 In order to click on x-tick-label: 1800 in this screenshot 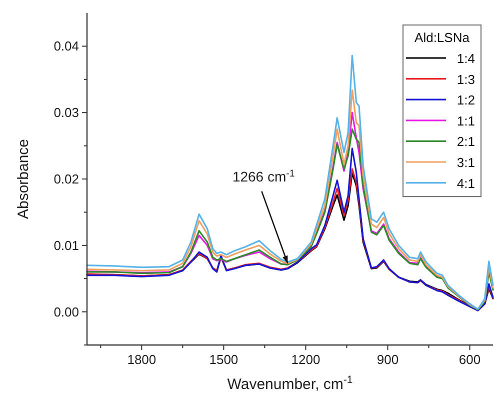, I will do `click(141, 359)`.